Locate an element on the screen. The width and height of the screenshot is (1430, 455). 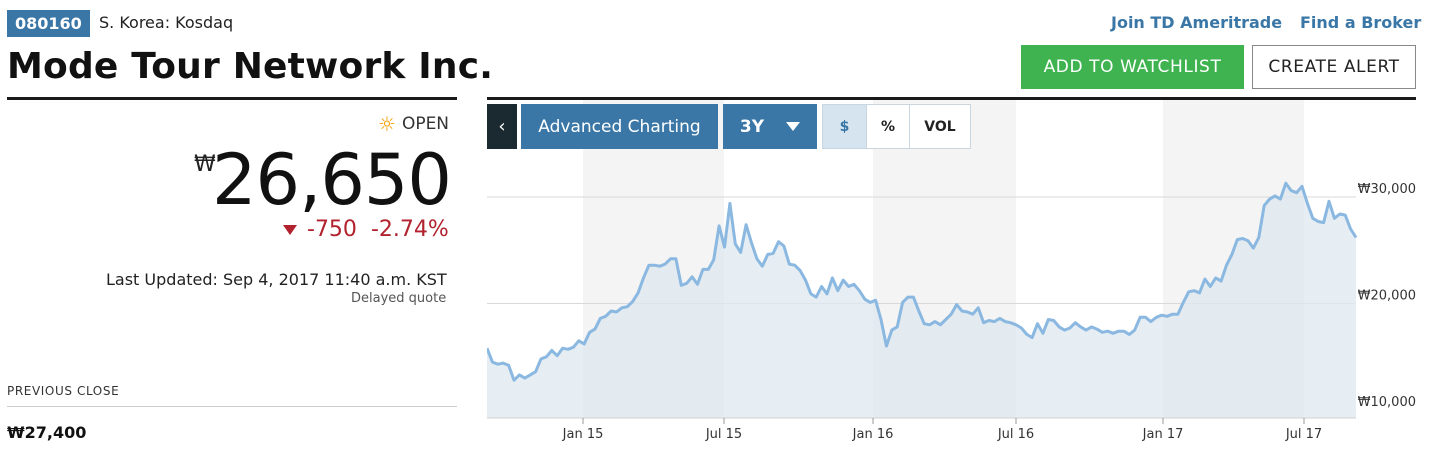
y-tick-label: ₩10,000 is located at coordinates (1387, 402).